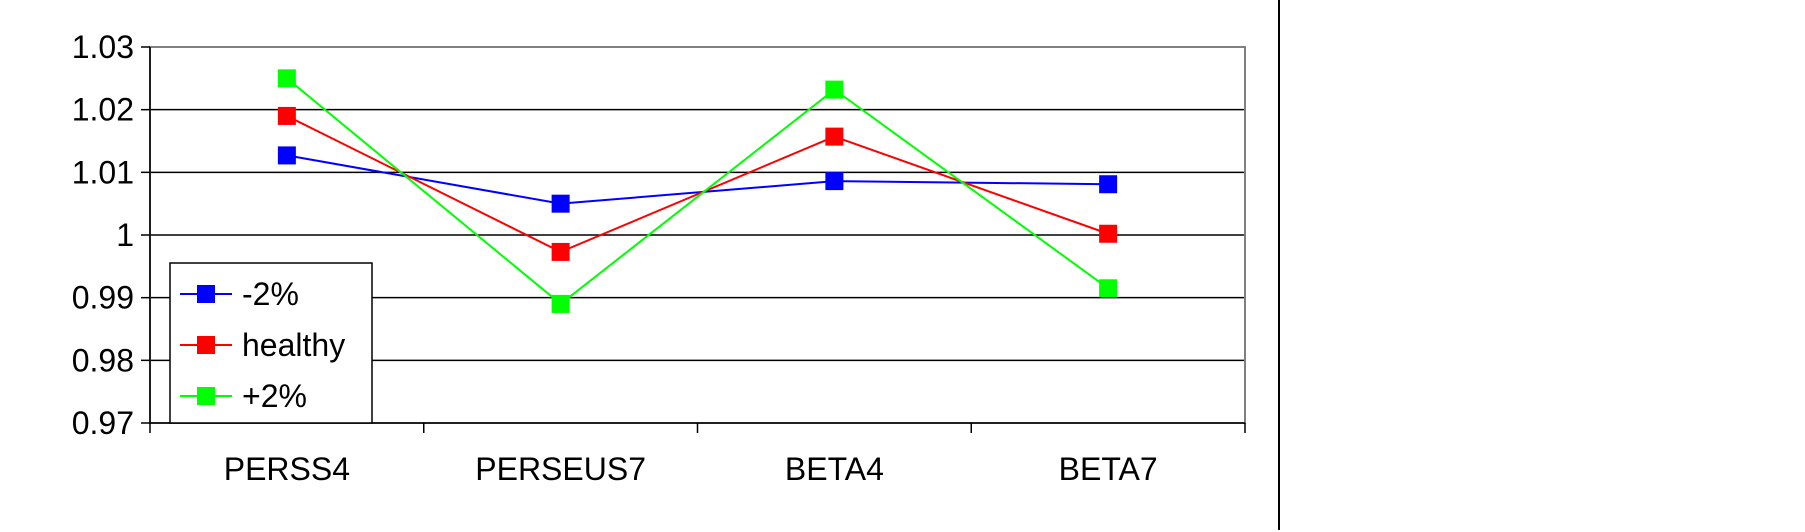  I want to click on legend-label: -2%, so click(270, 294).